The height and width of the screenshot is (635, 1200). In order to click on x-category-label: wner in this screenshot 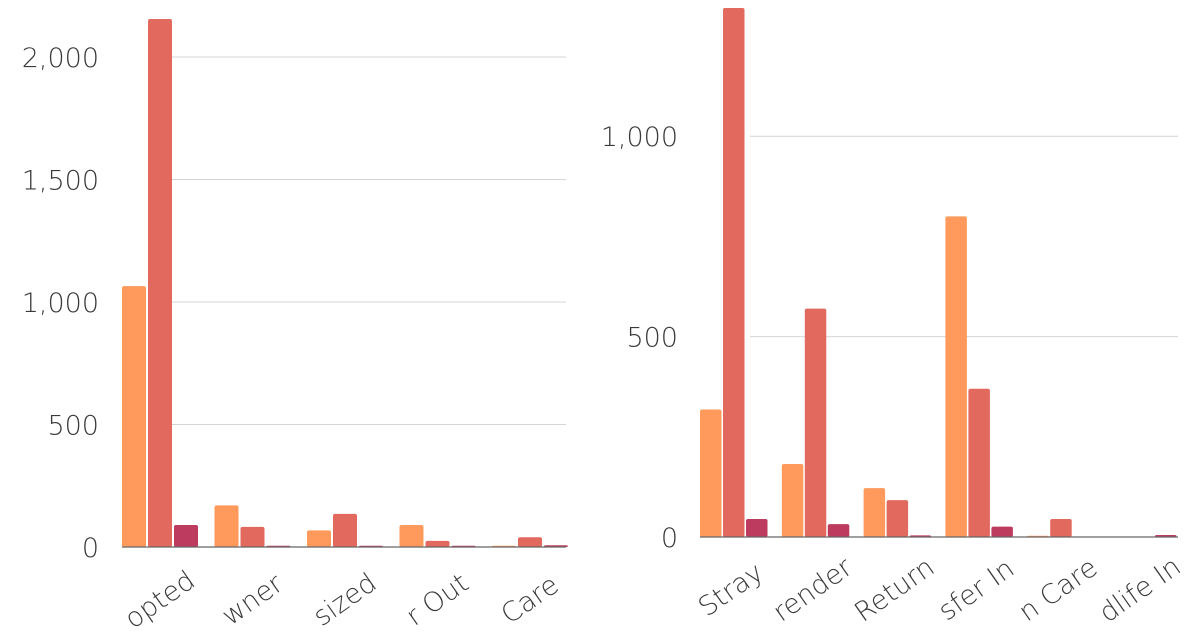, I will do `click(252, 599)`.